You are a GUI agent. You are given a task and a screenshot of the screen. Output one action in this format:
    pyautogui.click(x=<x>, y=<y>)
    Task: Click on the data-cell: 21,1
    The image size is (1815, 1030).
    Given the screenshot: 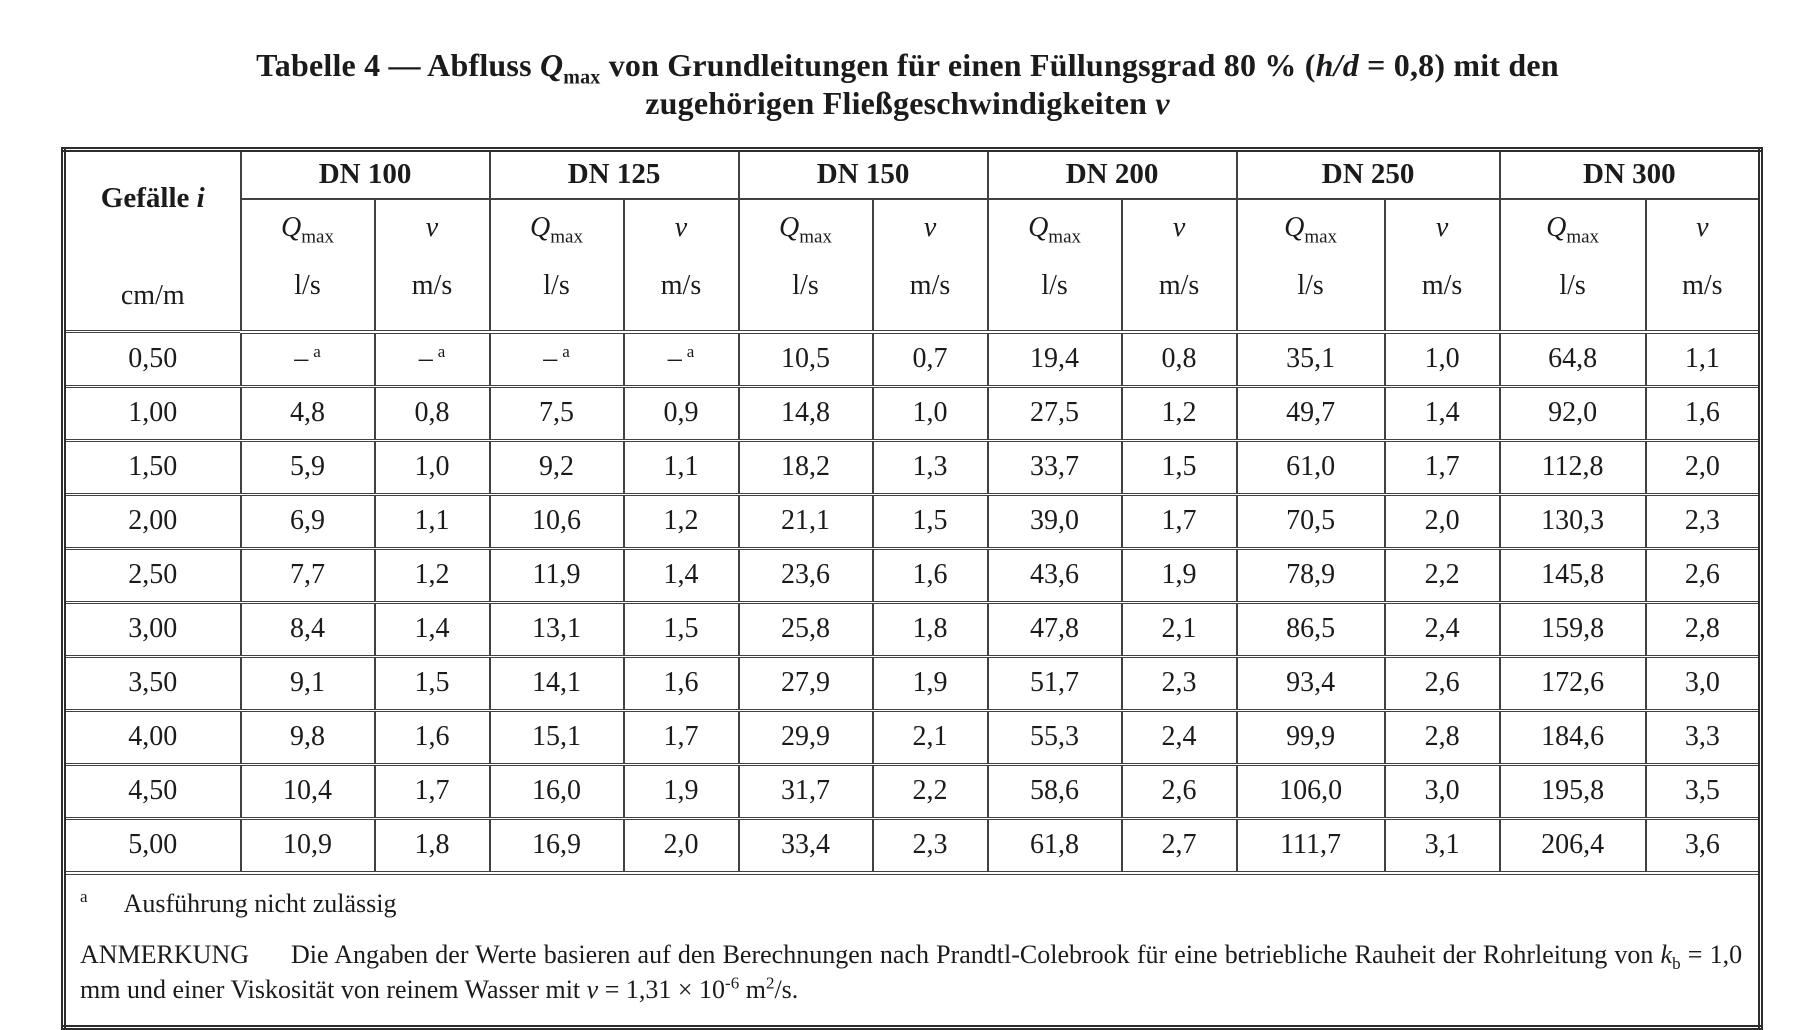 What is the action you would take?
    pyautogui.click(x=805, y=521)
    